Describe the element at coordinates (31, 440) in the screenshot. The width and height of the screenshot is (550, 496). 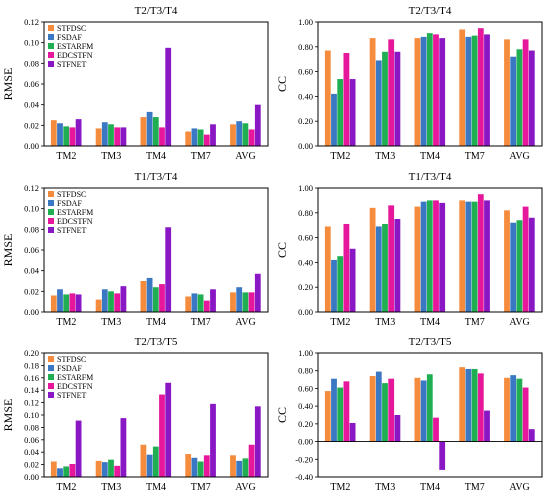
I see `y-tick-label: 0.06` at that location.